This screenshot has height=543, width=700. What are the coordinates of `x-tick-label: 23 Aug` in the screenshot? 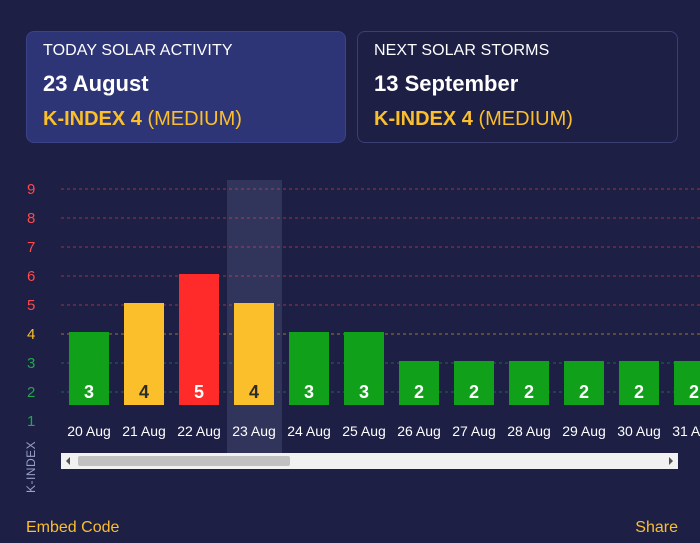 It's located at (254, 431).